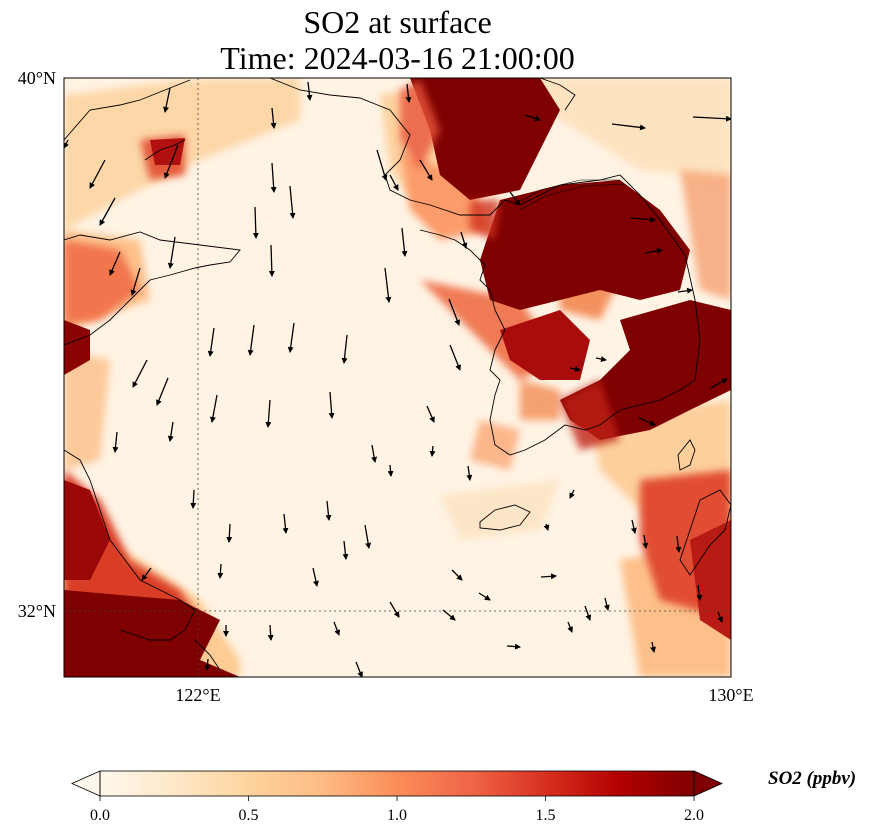 This screenshot has height=836, width=875. Describe the element at coordinates (397, 815) in the screenshot. I see `colorbar-tick-label: 1.0` at that location.